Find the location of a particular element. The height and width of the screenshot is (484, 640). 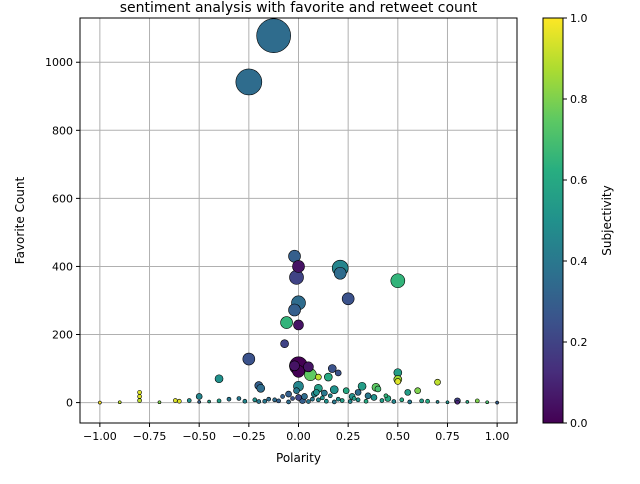

x-tick-label: 0.75 is located at coordinates (447, 436).